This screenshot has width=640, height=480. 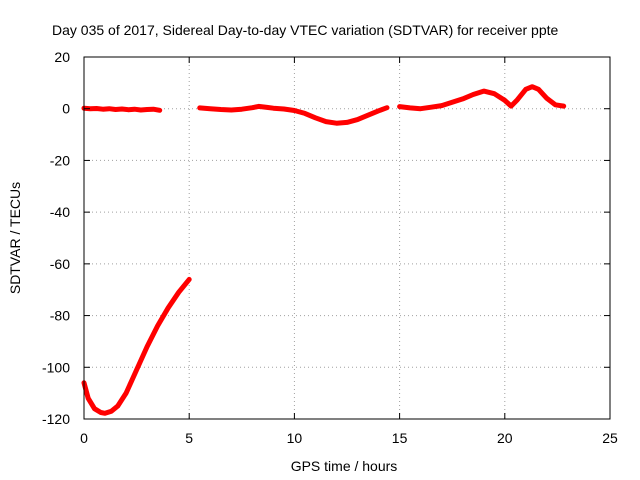 What do you see at coordinates (610, 438) in the screenshot?
I see `x-tick-label: 25` at bounding box center [610, 438].